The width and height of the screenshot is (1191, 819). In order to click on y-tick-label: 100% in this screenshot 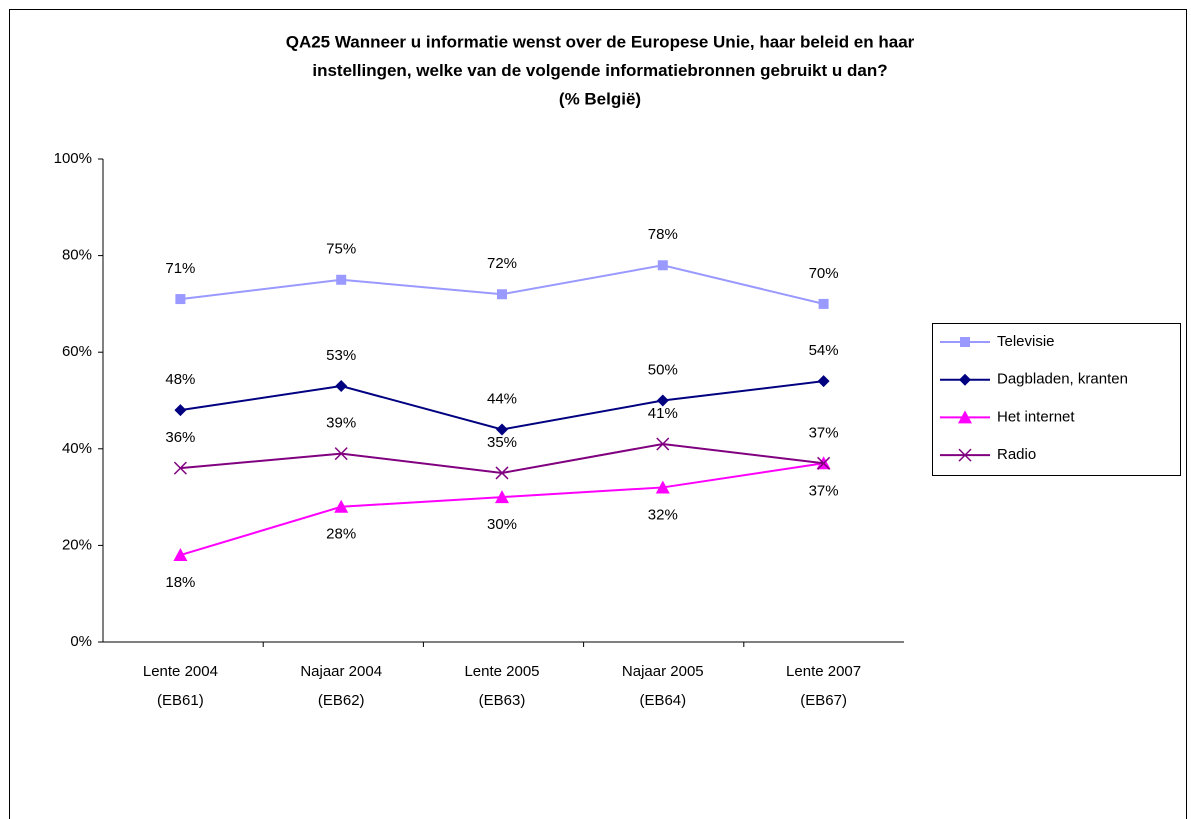, I will do `click(73, 158)`.